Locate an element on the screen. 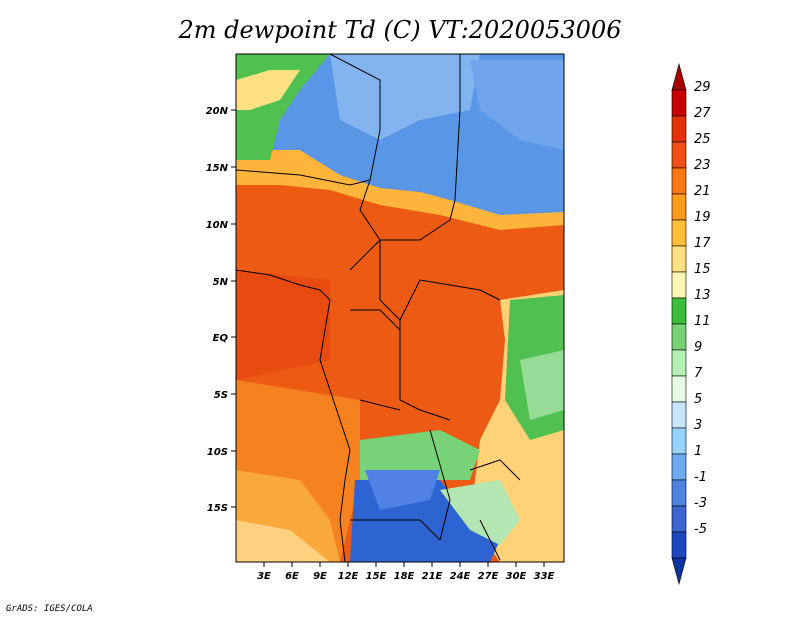  colorbar-label: 21 is located at coordinates (702, 191).